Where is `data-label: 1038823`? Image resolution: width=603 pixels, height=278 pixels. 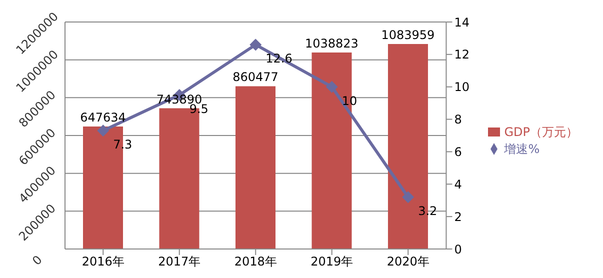
data-label: 1038823 is located at coordinates (331, 43).